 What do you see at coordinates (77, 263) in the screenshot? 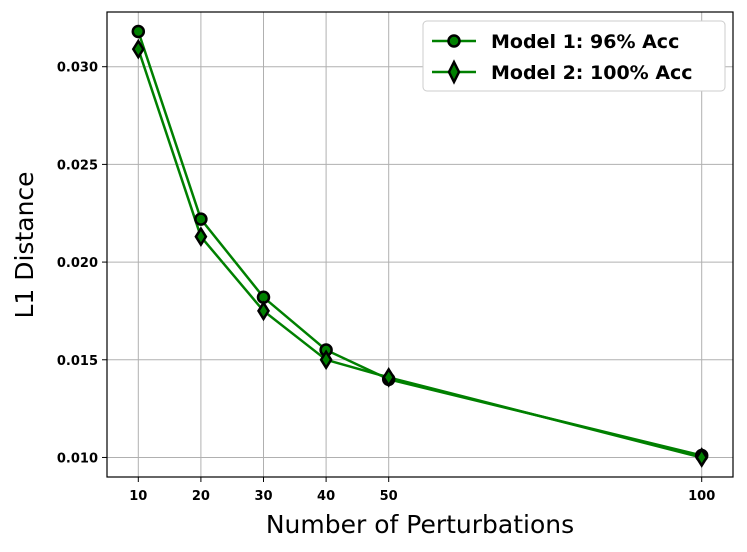
I see `y-tick-label: 0.020` at bounding box center [77, 263].